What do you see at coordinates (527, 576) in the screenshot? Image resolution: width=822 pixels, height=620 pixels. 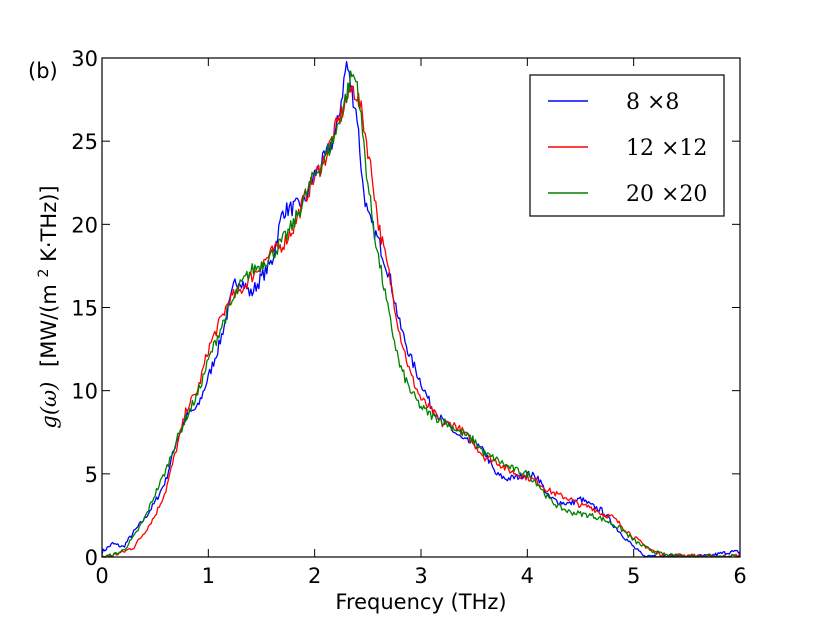 I see `x-tick-label: 4` at bounding box center [527, 576].